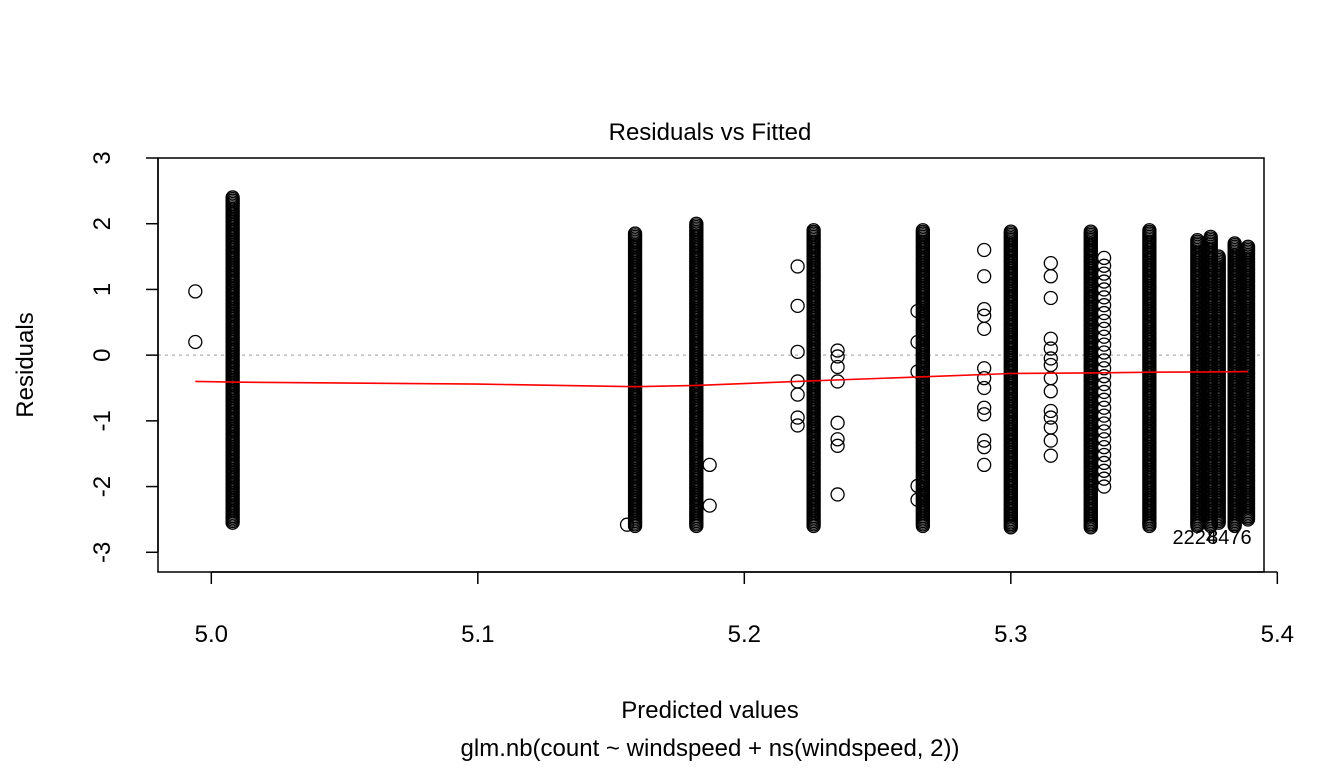 The width and height of the screenshot is (1344, 768). I want to click on x-tick-label: 5.0, so click(211, 634).